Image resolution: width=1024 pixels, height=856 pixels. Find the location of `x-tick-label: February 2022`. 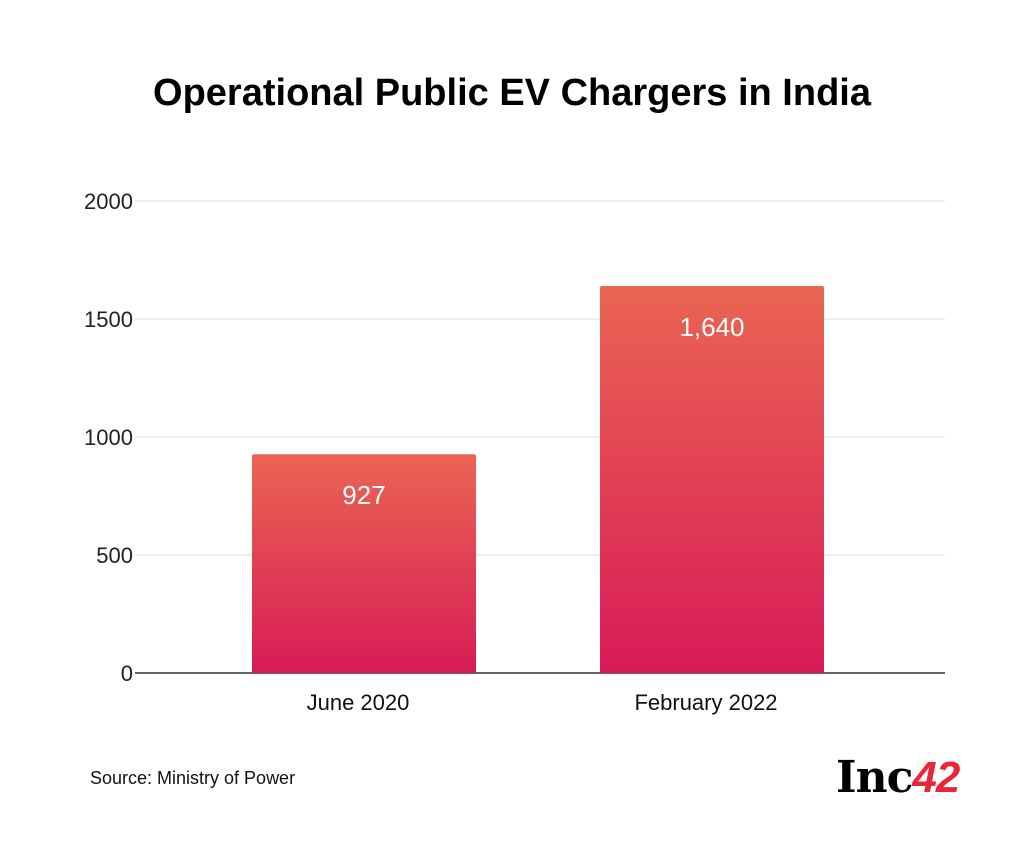

x-tick-label: February 2022 is located at coordinates (705, 702).